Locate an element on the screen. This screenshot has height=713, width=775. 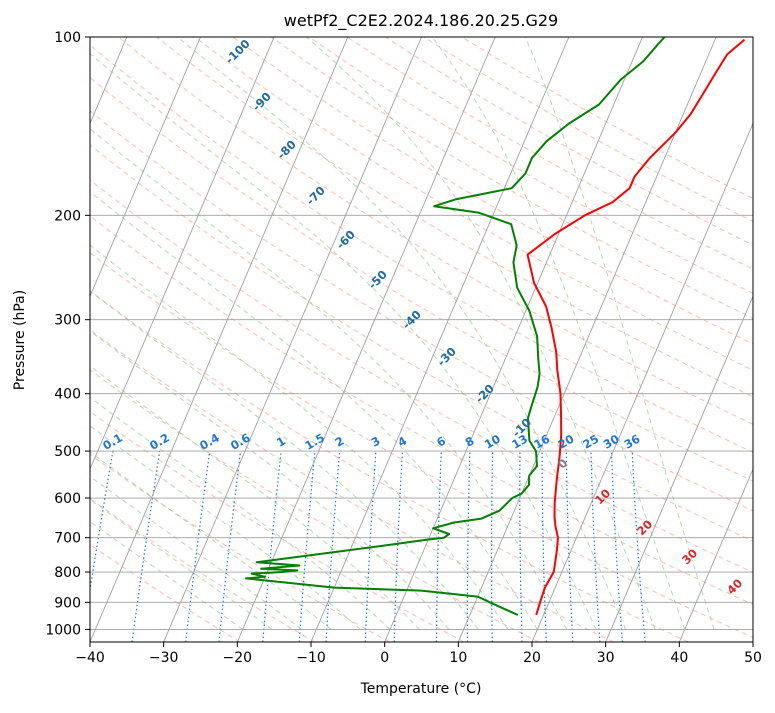
dry-adiabat-label: -80 is located at coordinates (286, 149).